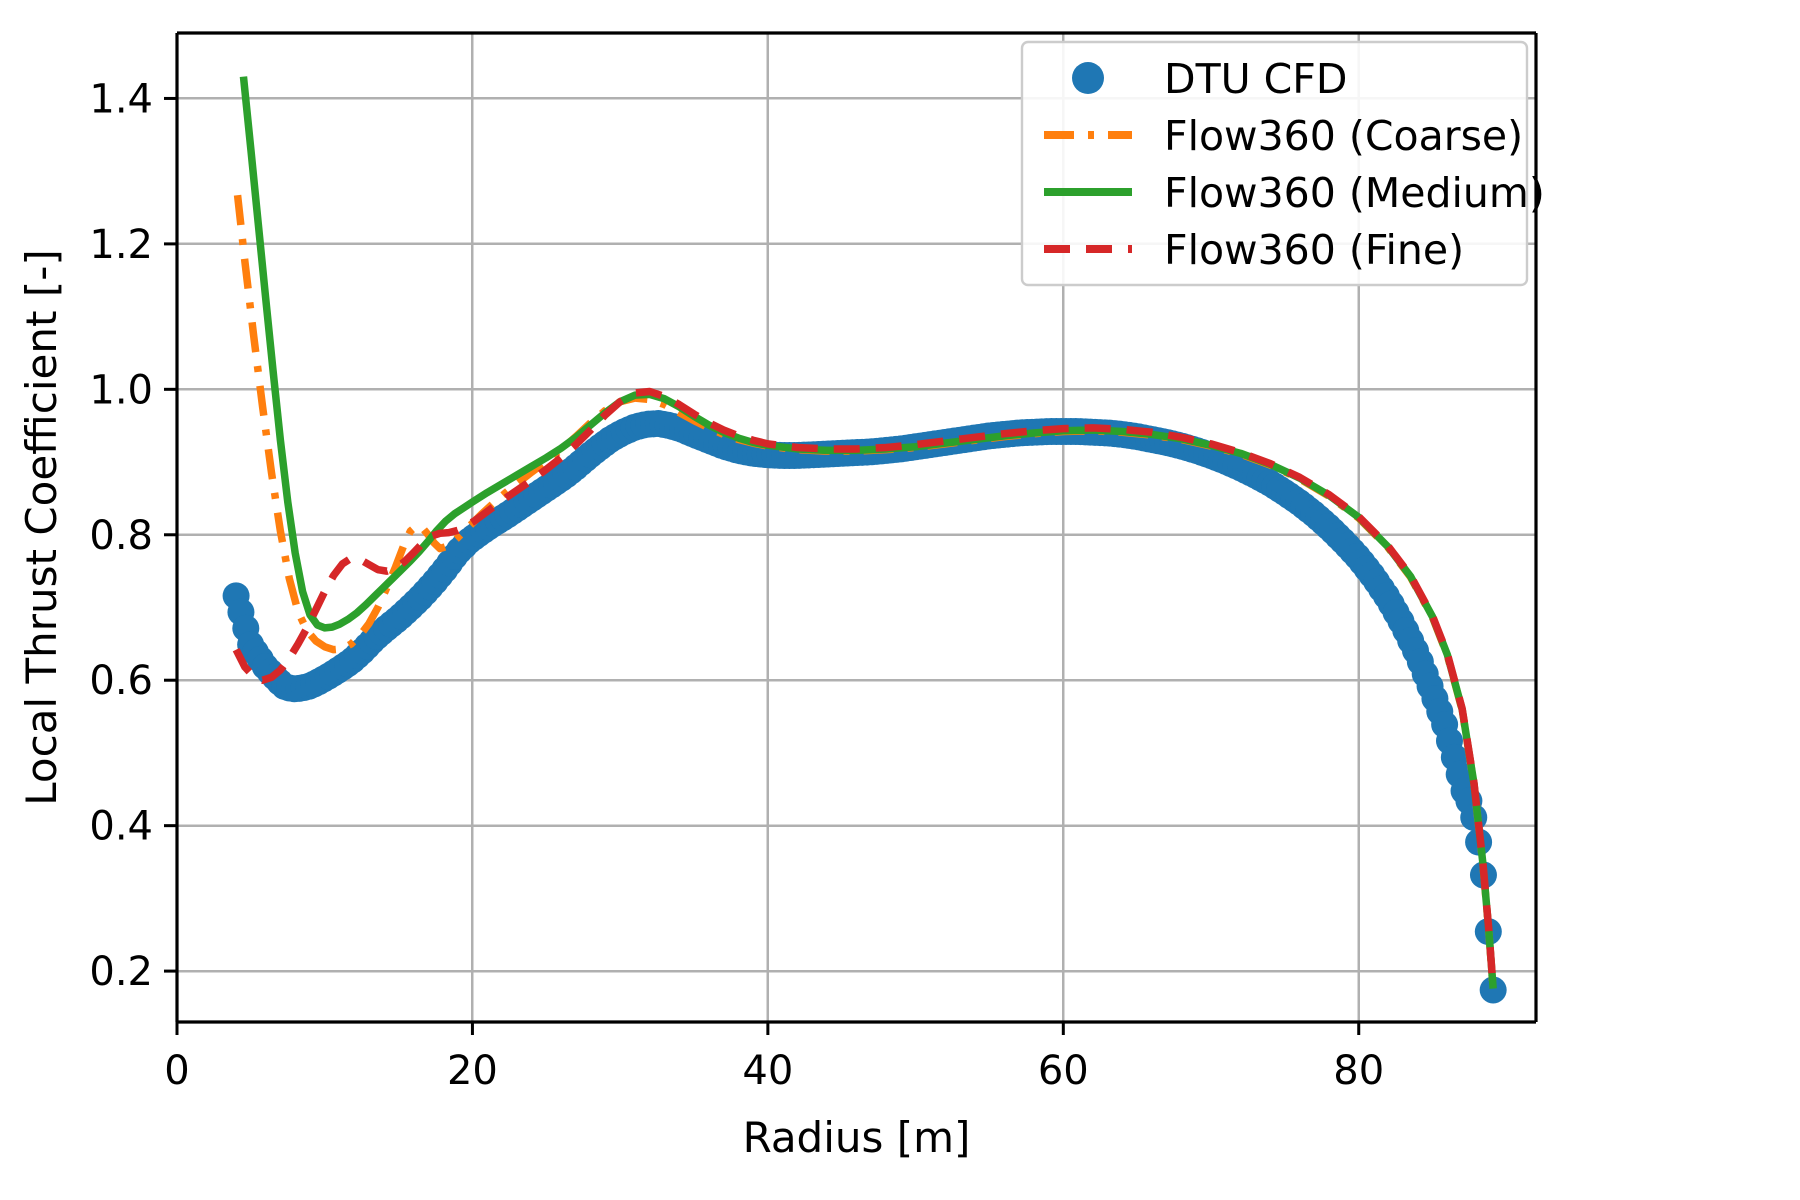 The height and width of the screenshot is (1200, 1800). What do you see at coordinates (121, 99) in the screenshot?
I see `y-tick-label: 1.4` at bounding box center [121, 99].